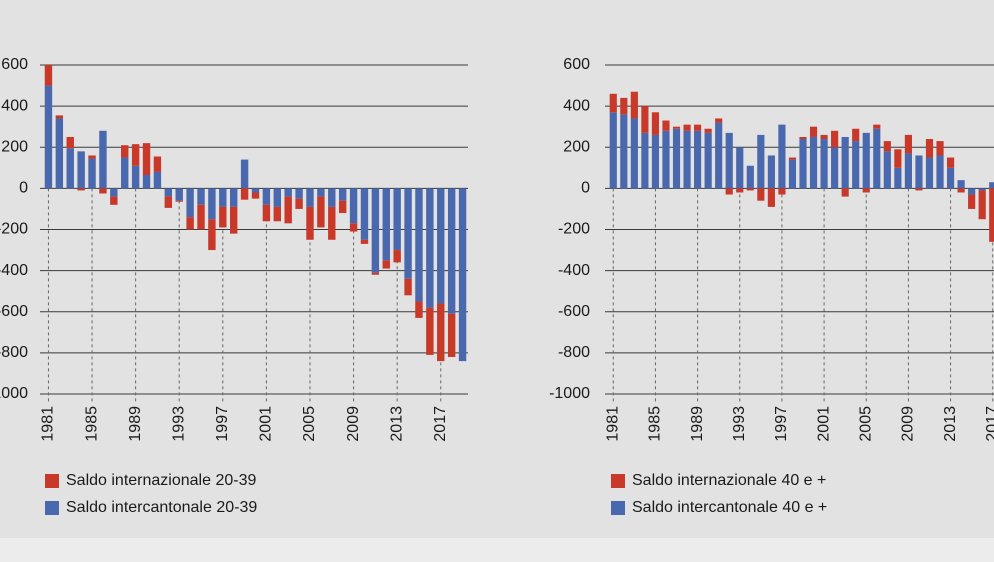  Describe the element at coordinates (14, 105) in the screenshot. I see `y-tick-label: 400` at that location.